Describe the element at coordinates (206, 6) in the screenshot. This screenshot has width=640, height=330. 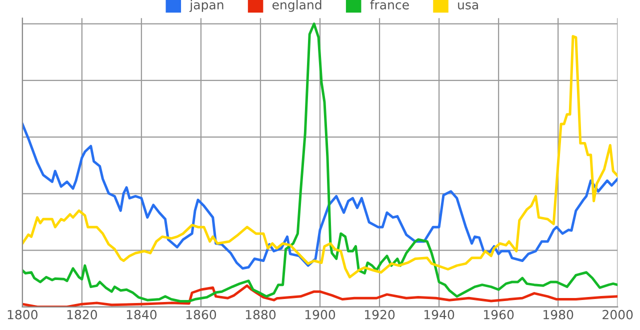
I see `legend-label: japan` at that location.